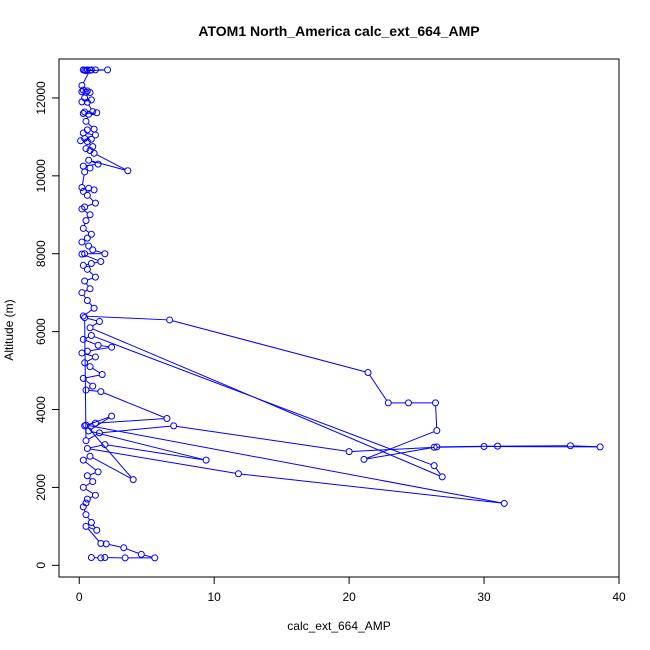  What do you see at coordinates (41, 331) in the screenshot?
I see `y-tick-label: 6000` at bounding box center [41, 331].